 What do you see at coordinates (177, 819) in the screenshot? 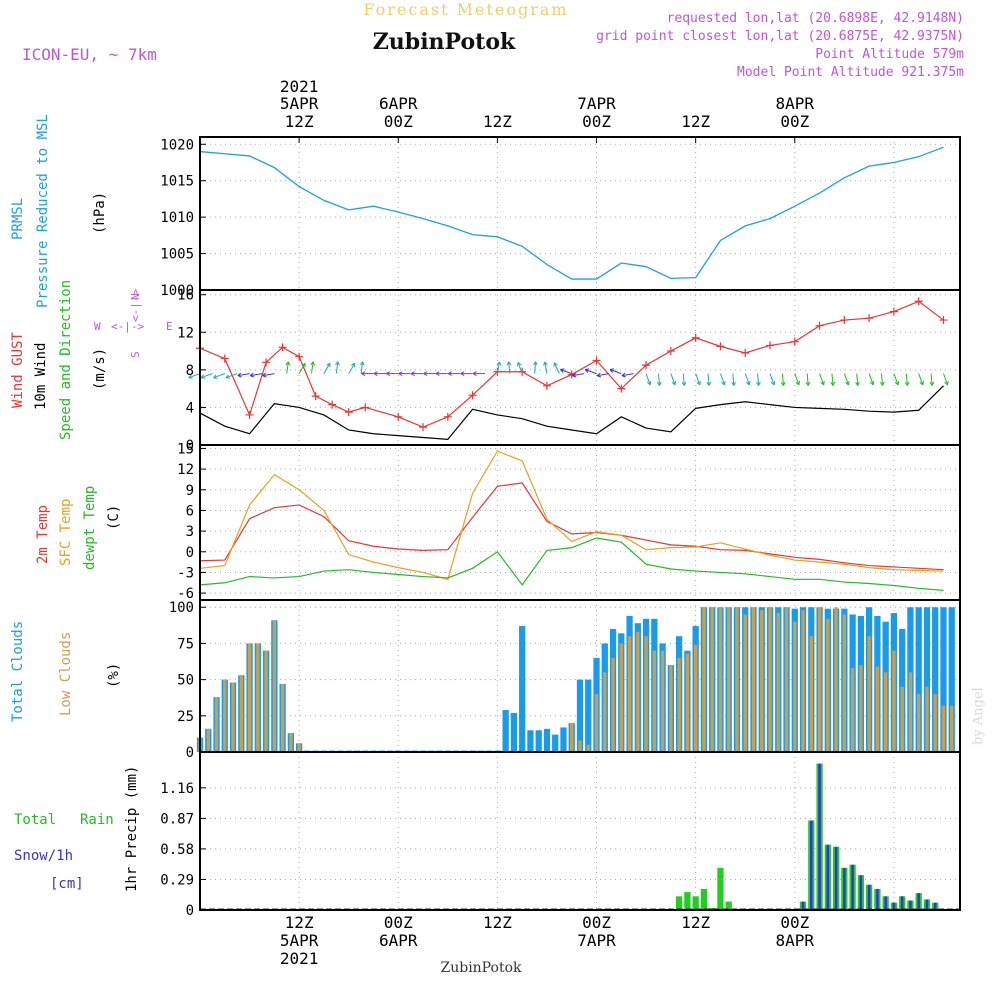
I see `y-tick-label: 0.87` at bounding box center [177, 819].